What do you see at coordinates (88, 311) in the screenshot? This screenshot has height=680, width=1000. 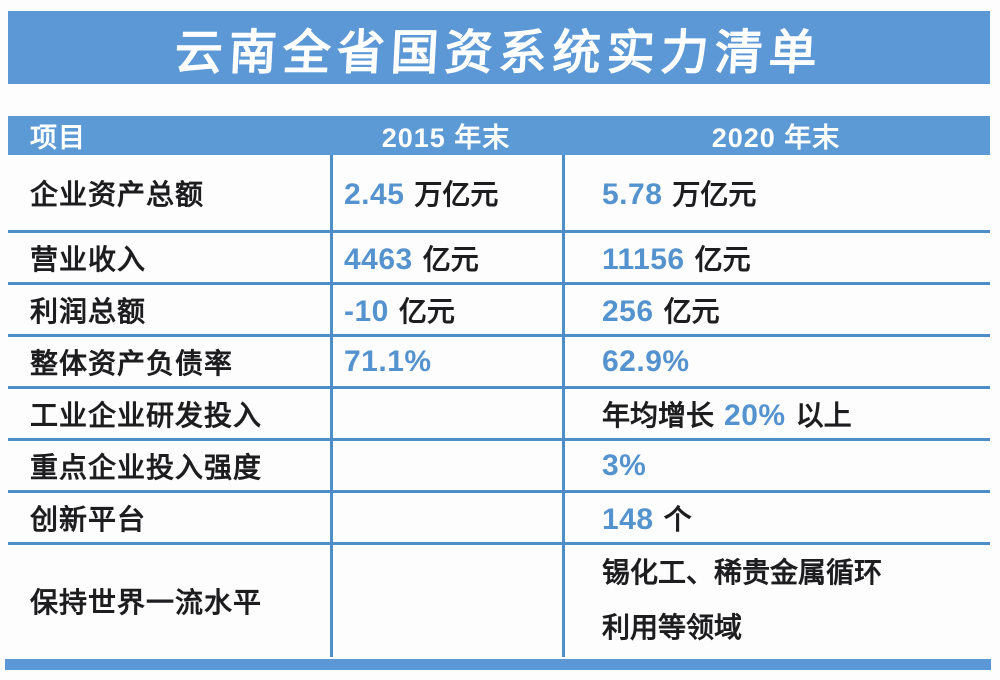 I see `row-label: 利润总额` at bounding box center [88, 311].